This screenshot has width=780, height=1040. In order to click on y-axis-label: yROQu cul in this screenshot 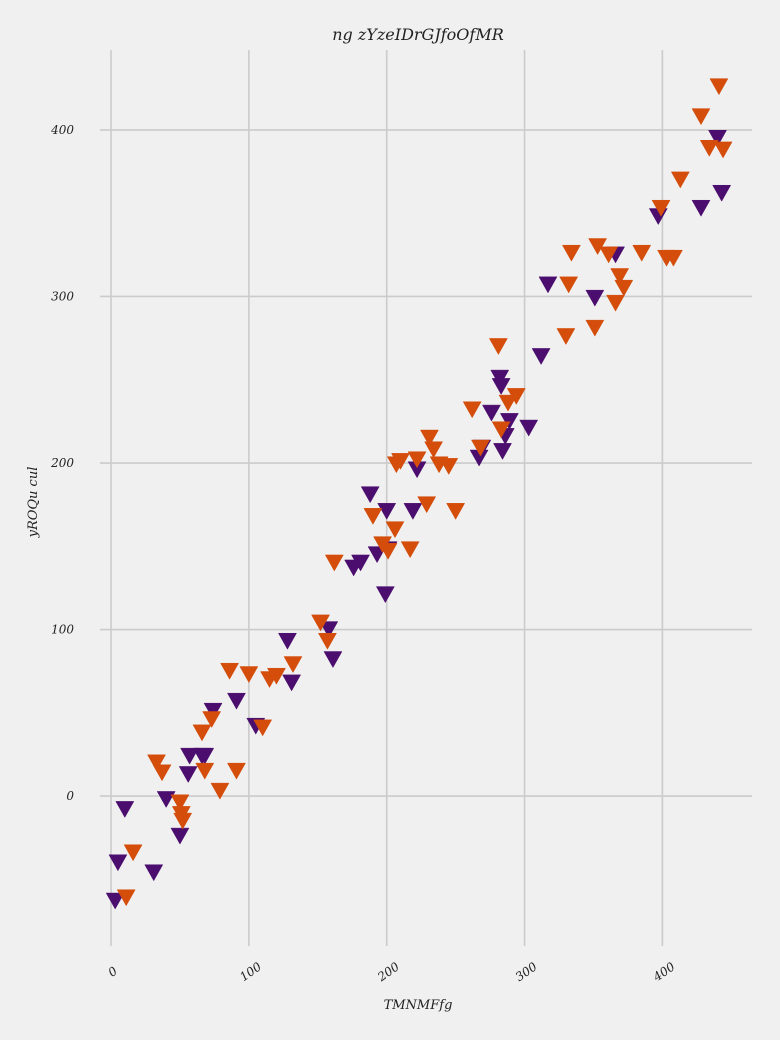, I will do `click(33, 503)`.